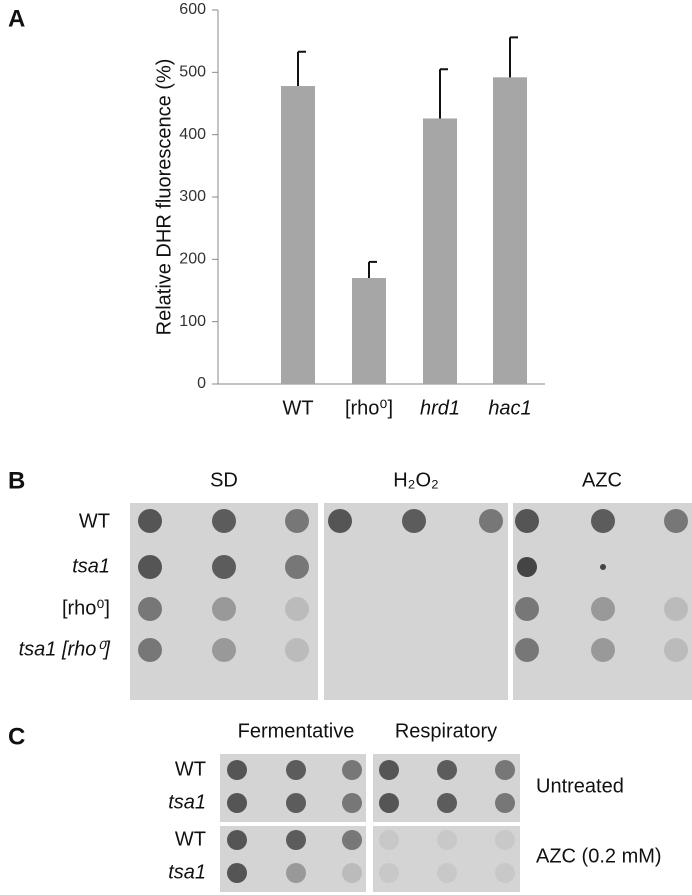 This screenshot has width=692, height=895. What do you see at coordinates (86, 608) in the screenshot?
I see `row-label: [rho⁰]` at bounding box center [86, 608].